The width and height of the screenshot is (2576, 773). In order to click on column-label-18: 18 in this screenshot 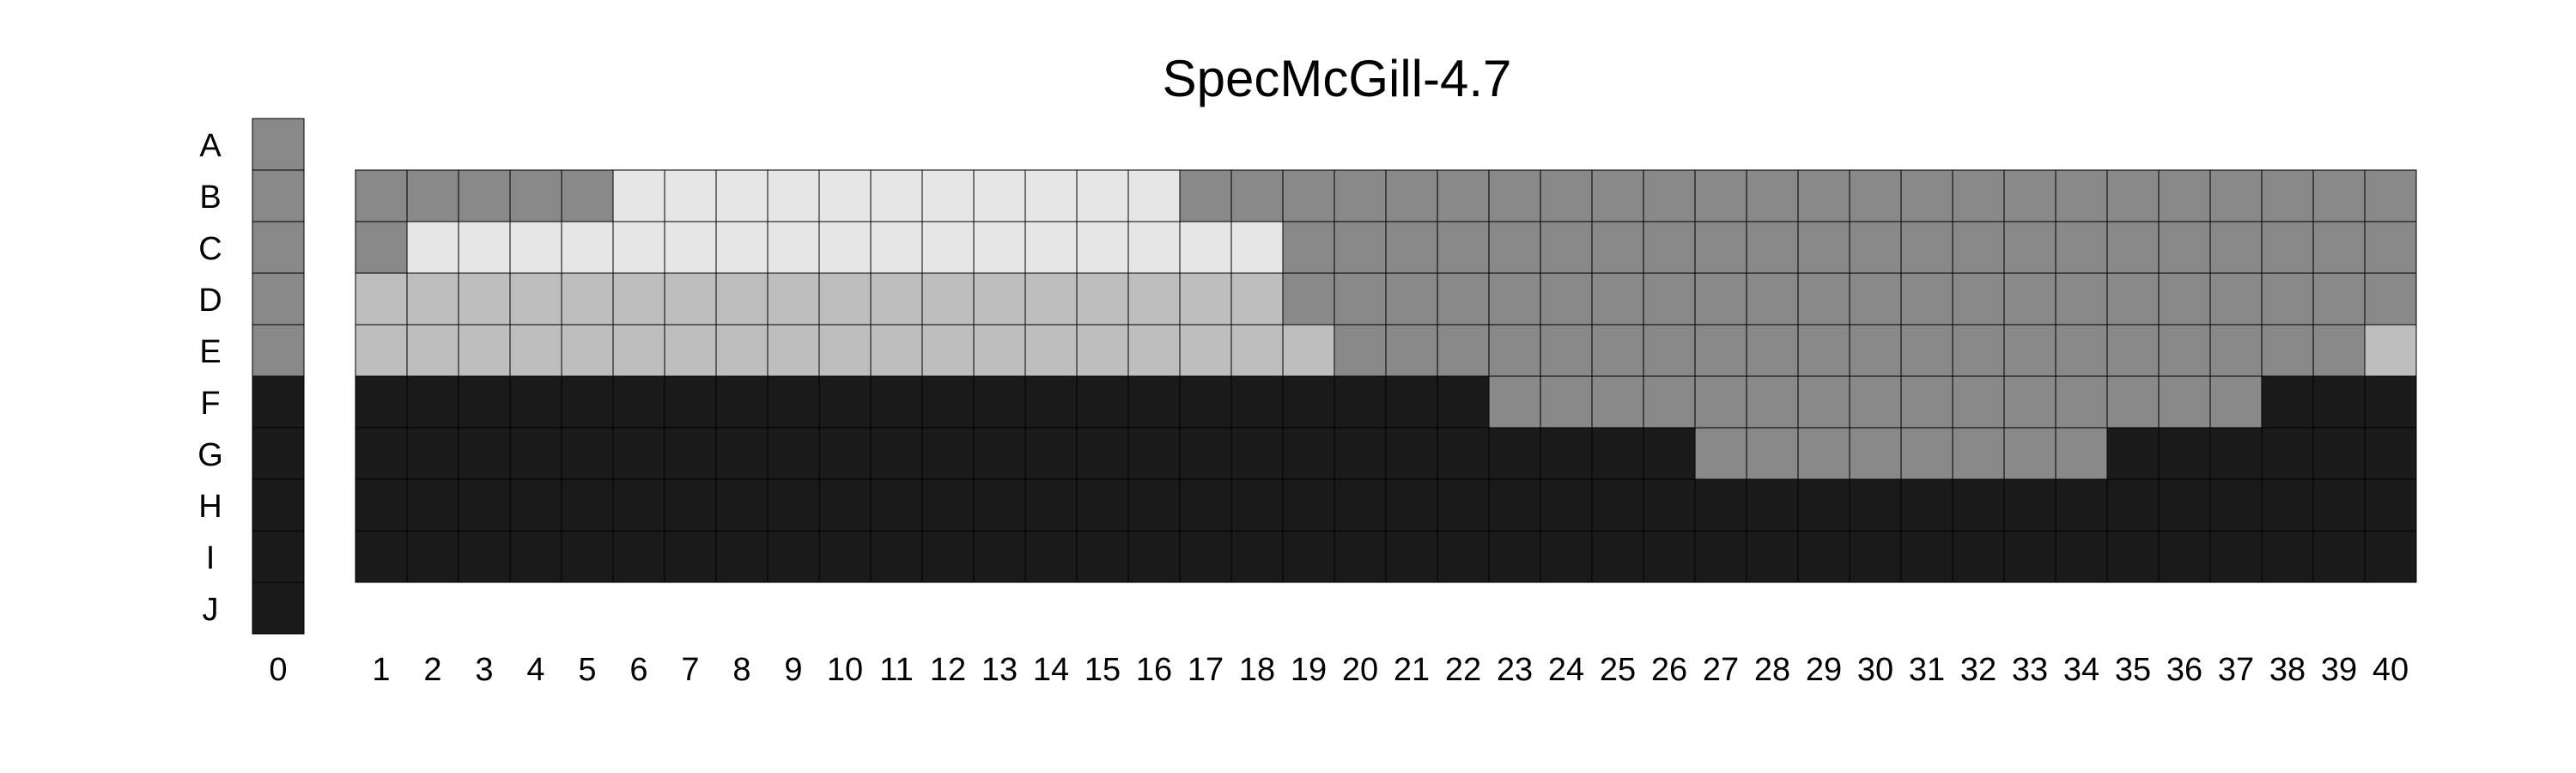, I will do `click(1257, 670)`.